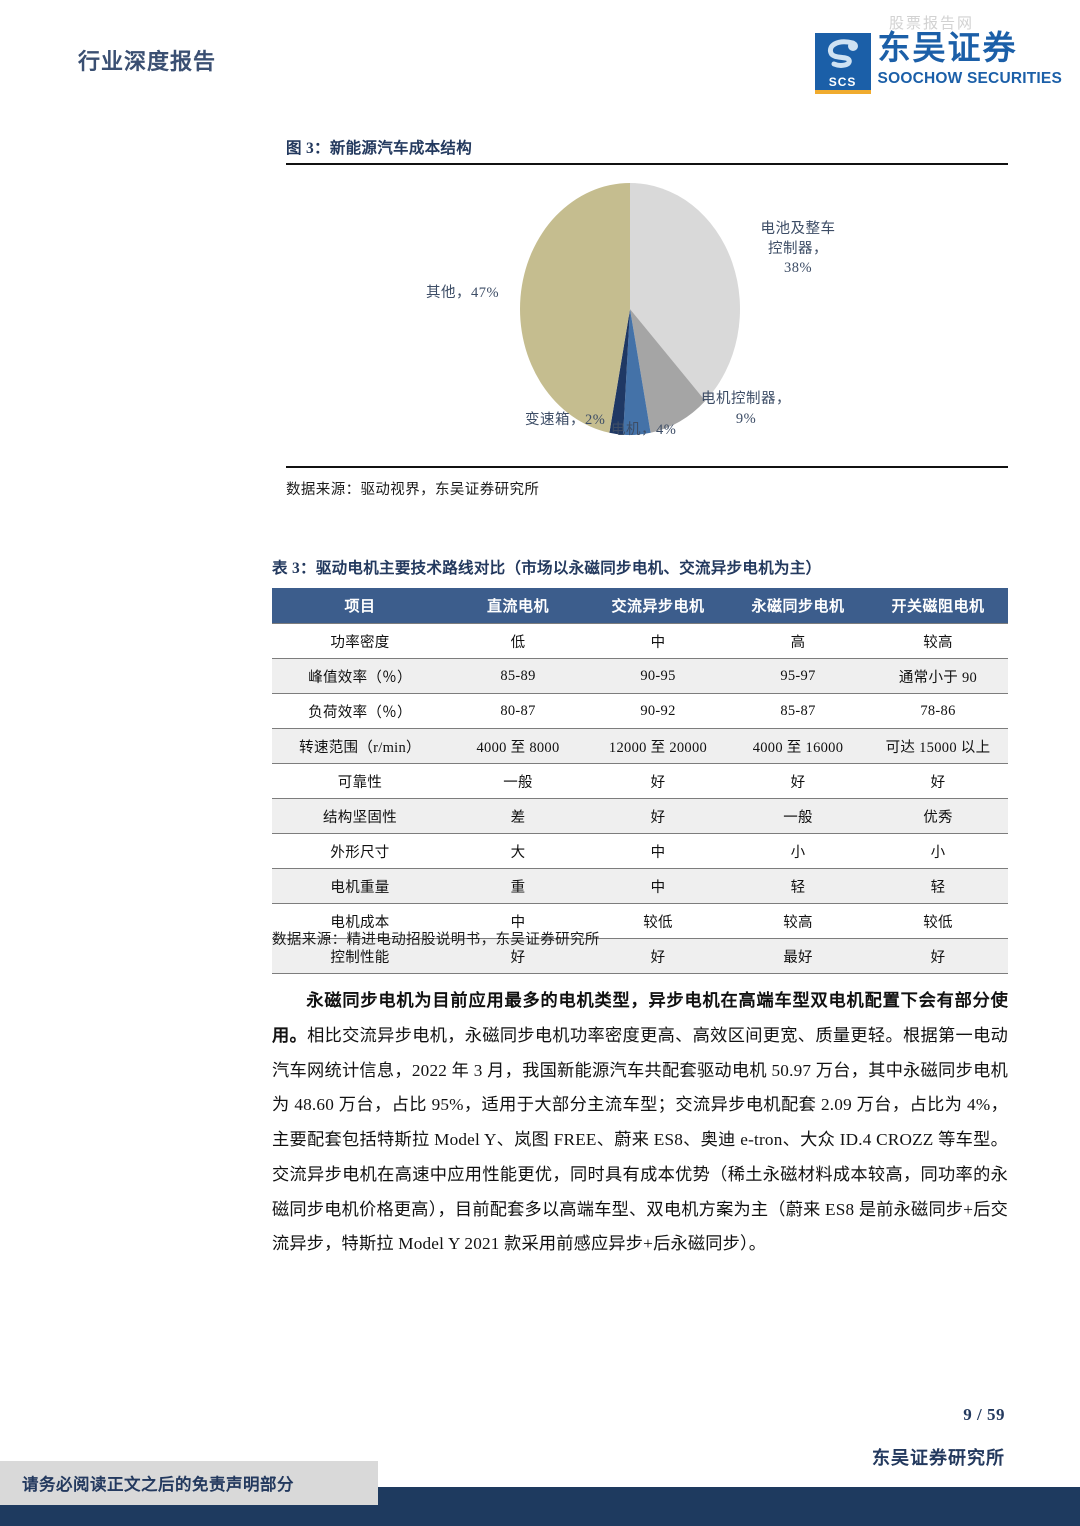 Image resolution: width=1080 pixels, height=1526 pixels. Describe the element at coordinates (463, 293) in the screenshot. I see `pie-label-others: 其他，47%` at that location.